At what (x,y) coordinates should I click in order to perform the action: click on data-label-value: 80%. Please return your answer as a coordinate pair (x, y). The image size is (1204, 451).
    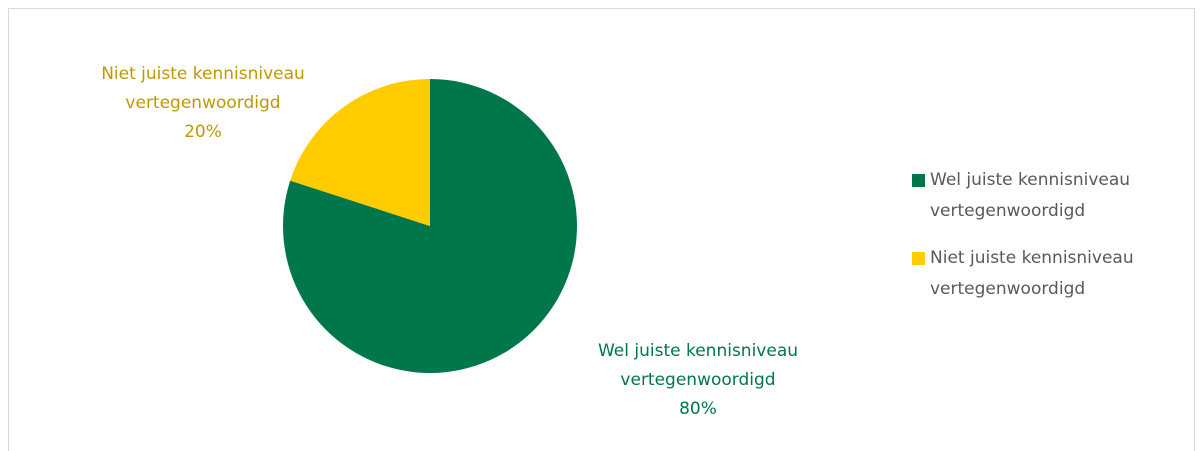
    Looking at the image, I should click on (698, 409).